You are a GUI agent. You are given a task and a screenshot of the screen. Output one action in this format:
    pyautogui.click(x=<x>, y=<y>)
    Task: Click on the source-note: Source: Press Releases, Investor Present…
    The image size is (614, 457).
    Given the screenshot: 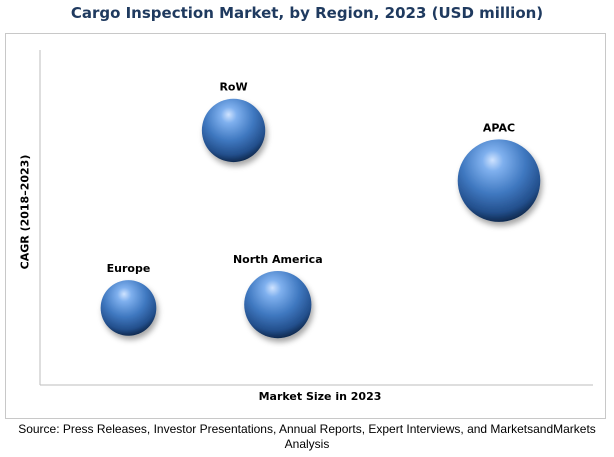 What is the action you would take?
    pyautogui.click(x=307, y=436)
    